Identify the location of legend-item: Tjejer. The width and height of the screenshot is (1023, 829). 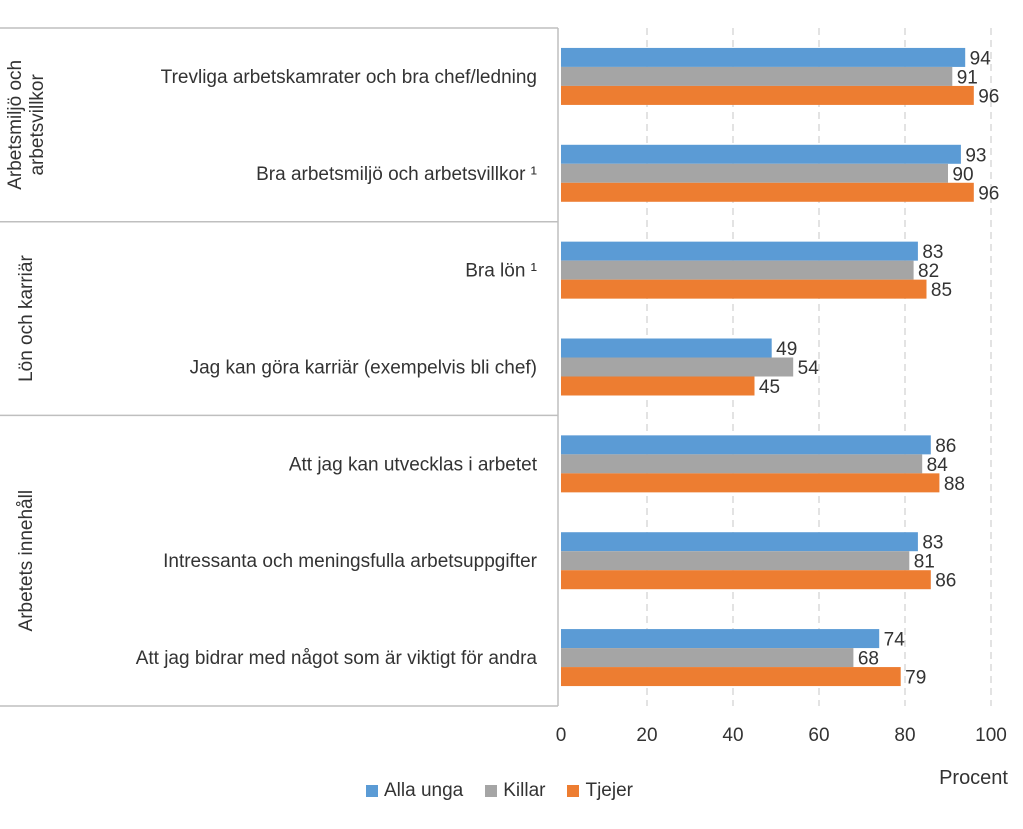
(600, 791).